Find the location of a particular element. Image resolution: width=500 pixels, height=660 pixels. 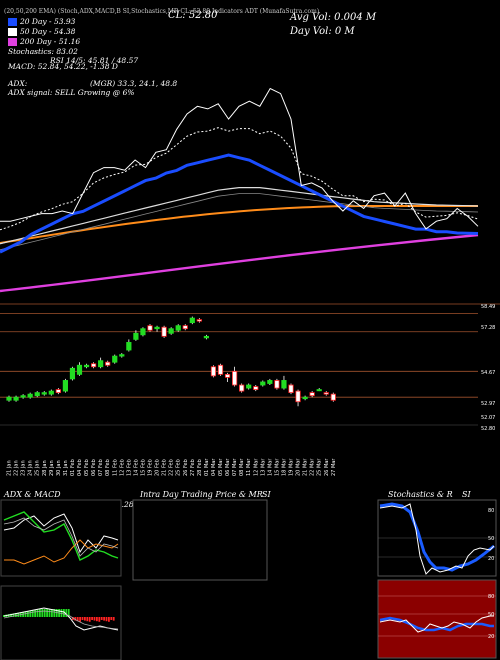

rsi-white-line is located at coordinates (436, 624).